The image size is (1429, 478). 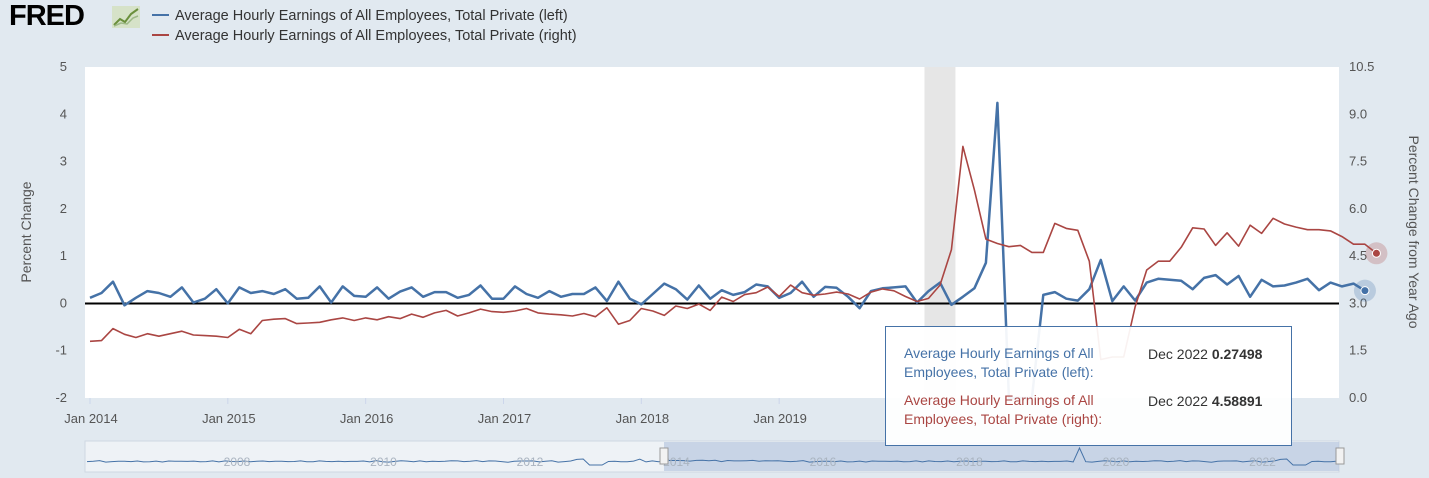 What do you see at coordinates (1178, 401) in the screenshot?
I see `tooltip-date-right: Dec 2022` at bounding box center [1178, 401].